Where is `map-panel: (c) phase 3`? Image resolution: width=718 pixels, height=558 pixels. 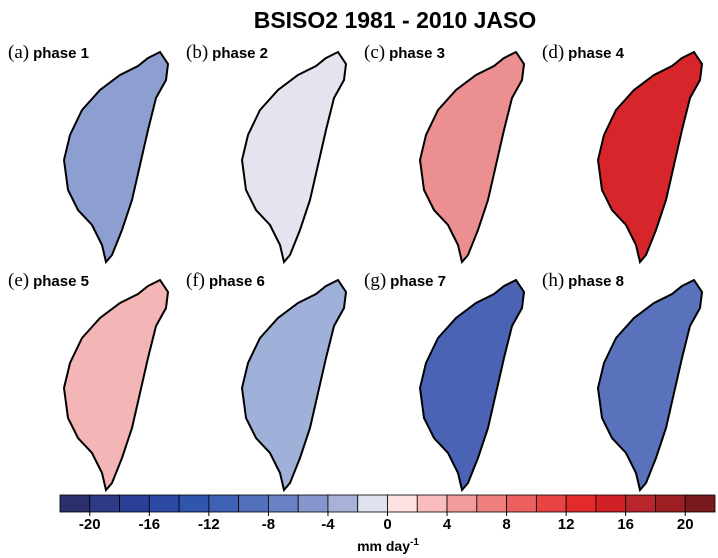 map-panel: (c) phase 3 is located at coordinates (444, 152).